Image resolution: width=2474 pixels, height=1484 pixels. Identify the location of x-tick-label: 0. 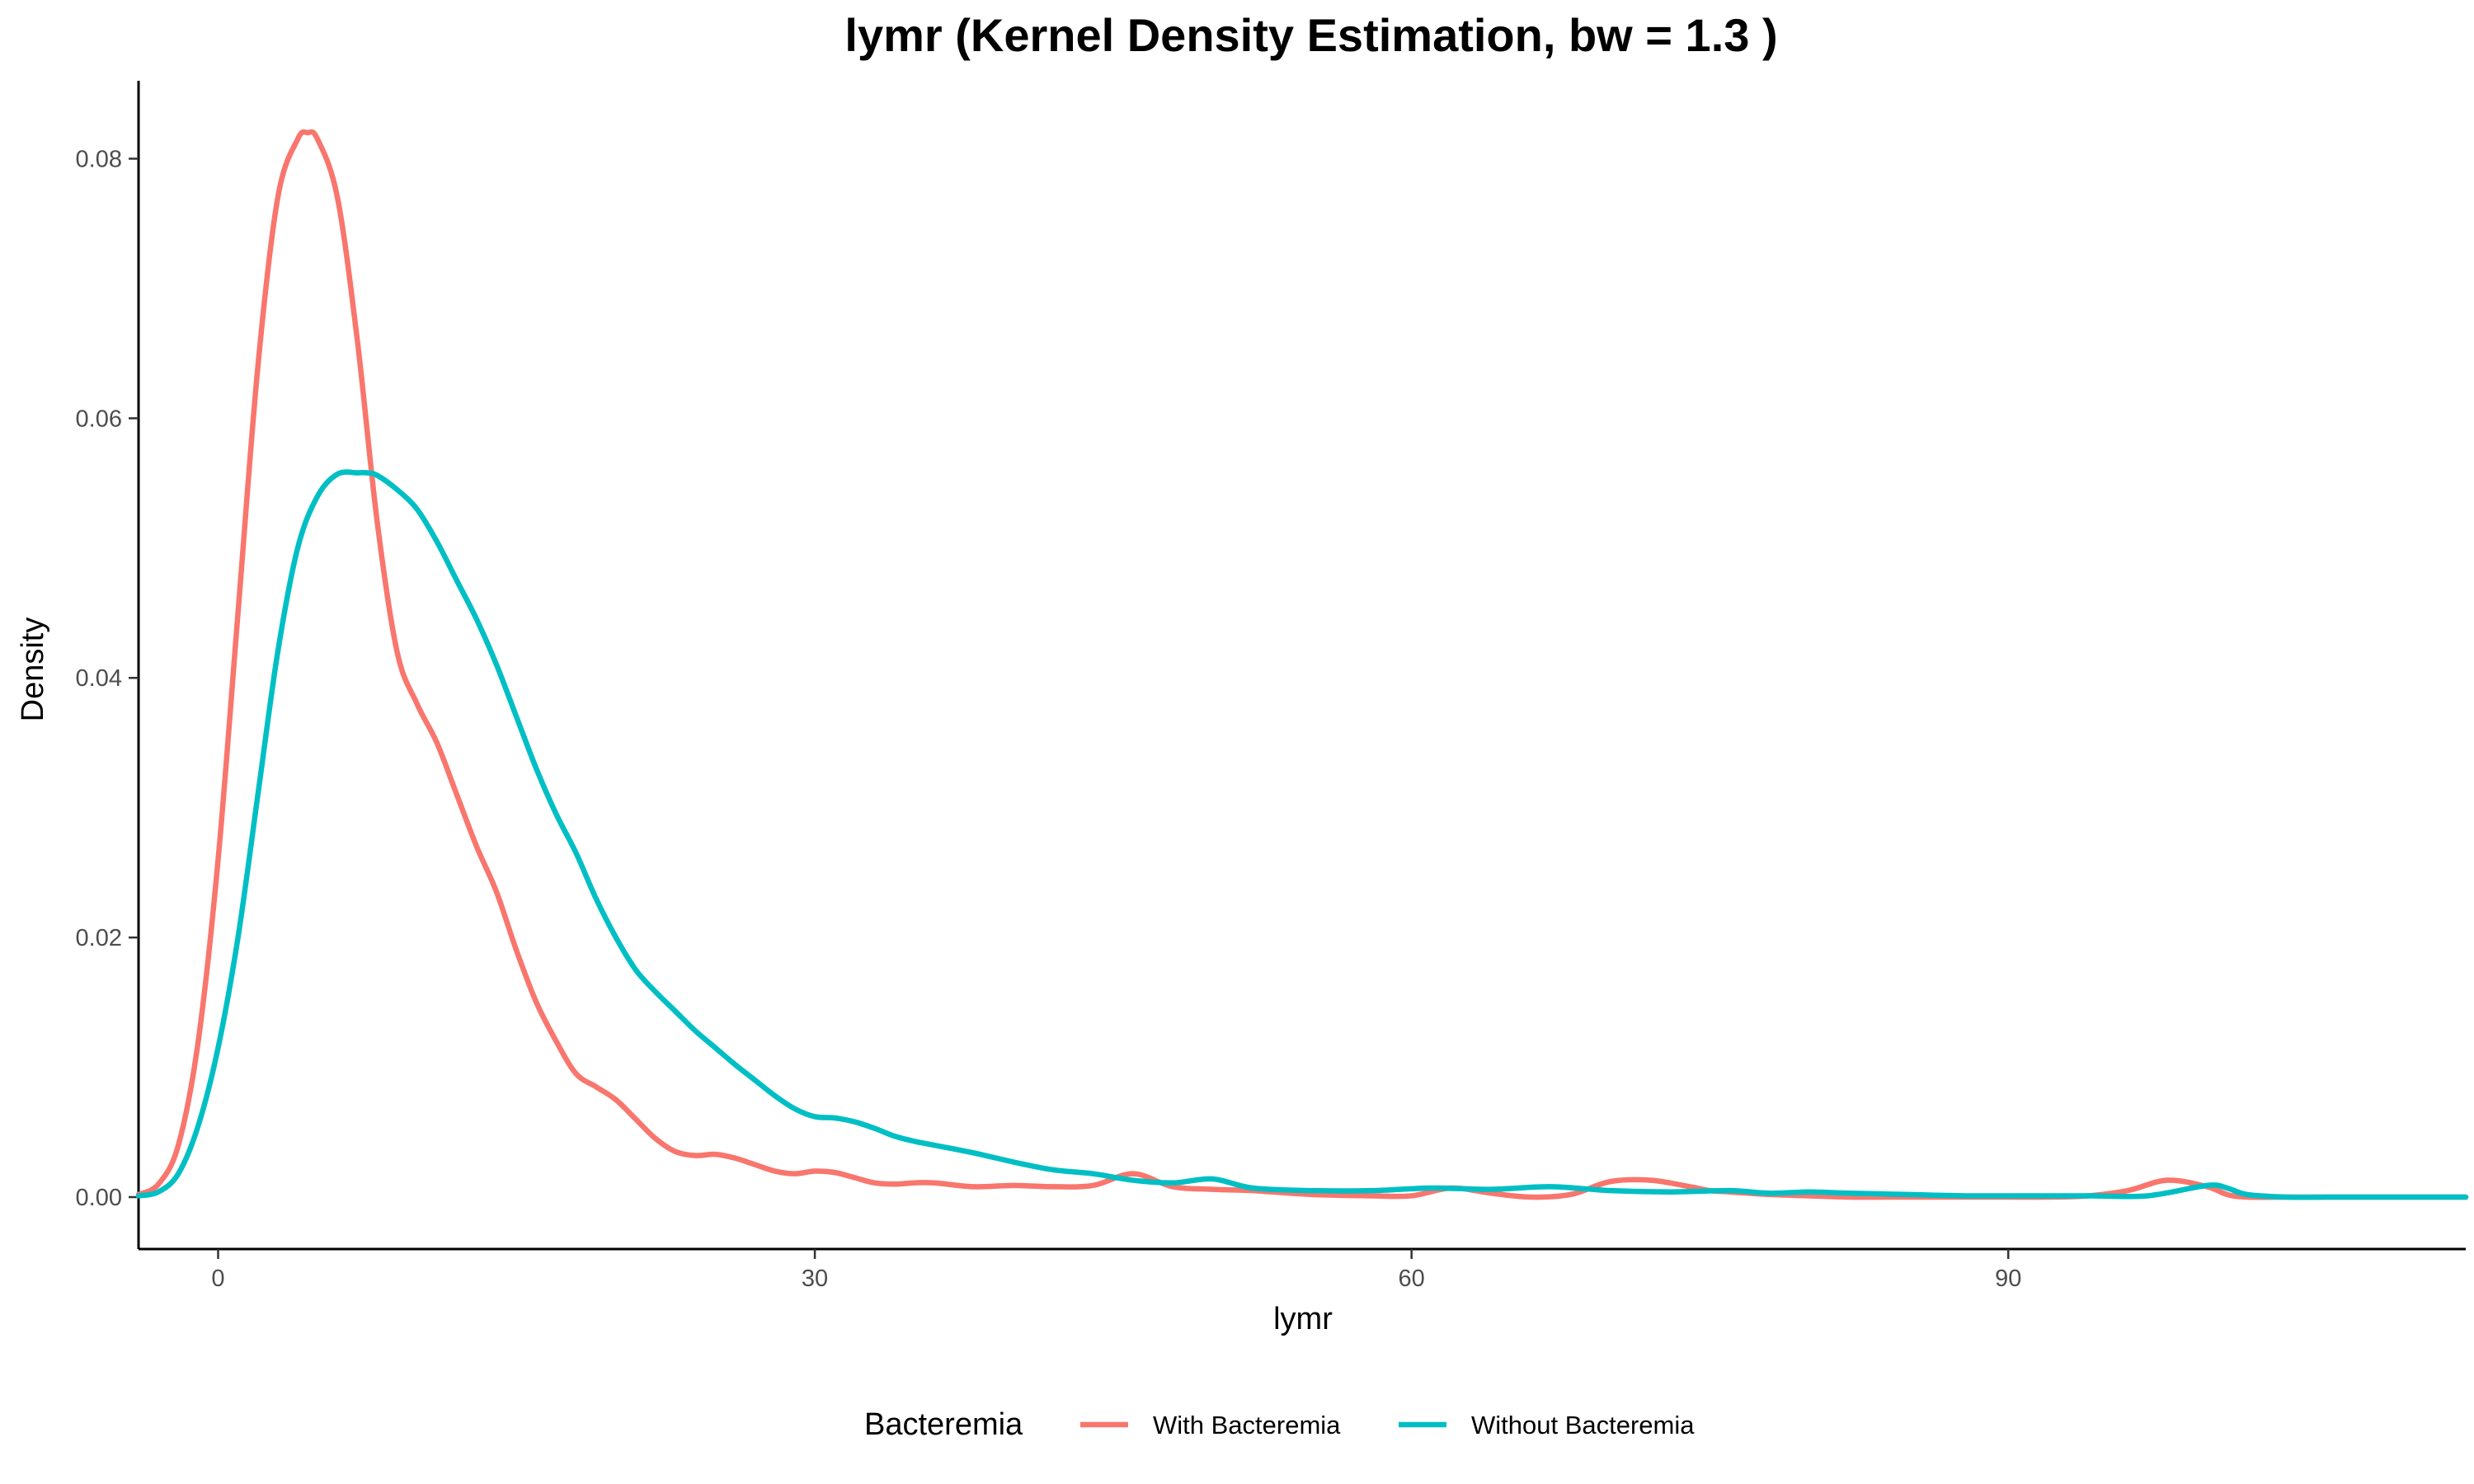
(217, 1279).